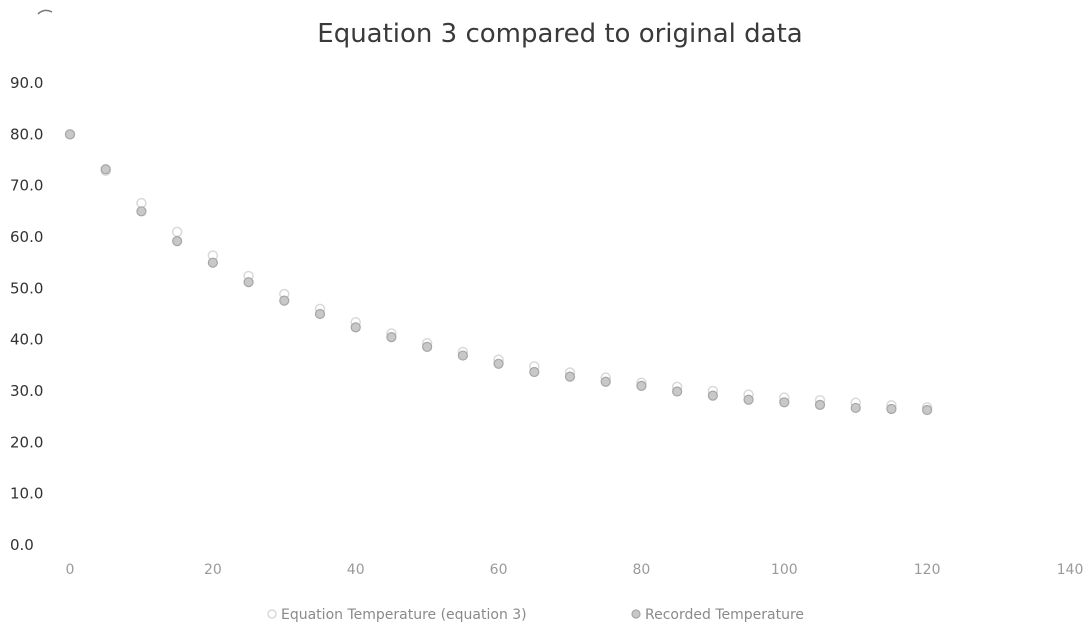 The image size is (1089, 632). I want to click on legend-marker-equation, so click(272, 614).